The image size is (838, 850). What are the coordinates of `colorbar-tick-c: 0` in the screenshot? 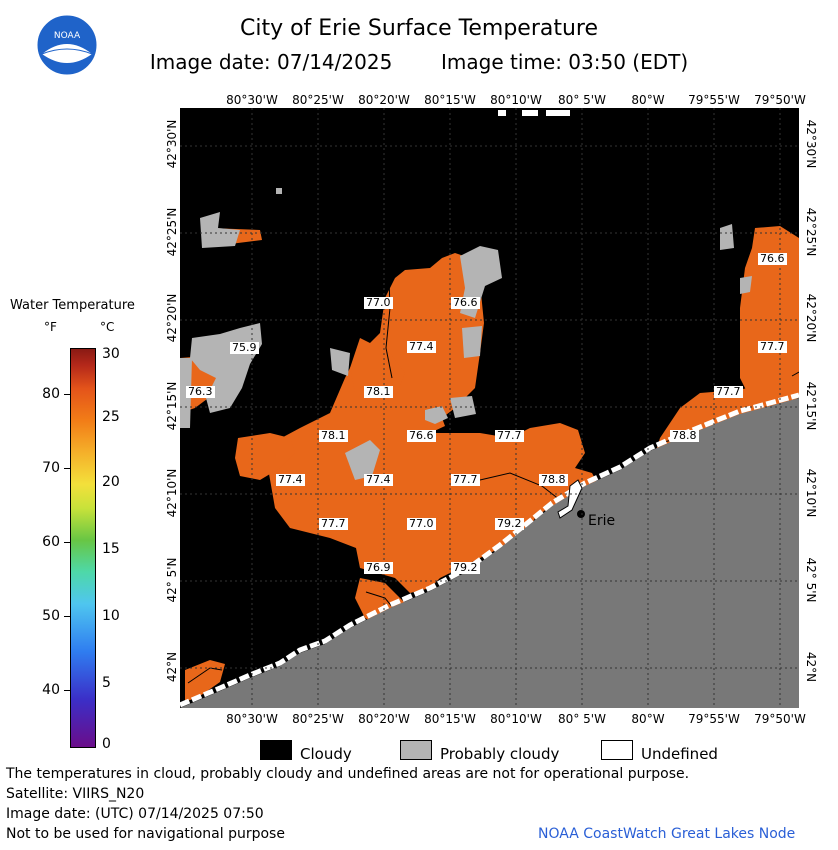 It's located at (106, 744).